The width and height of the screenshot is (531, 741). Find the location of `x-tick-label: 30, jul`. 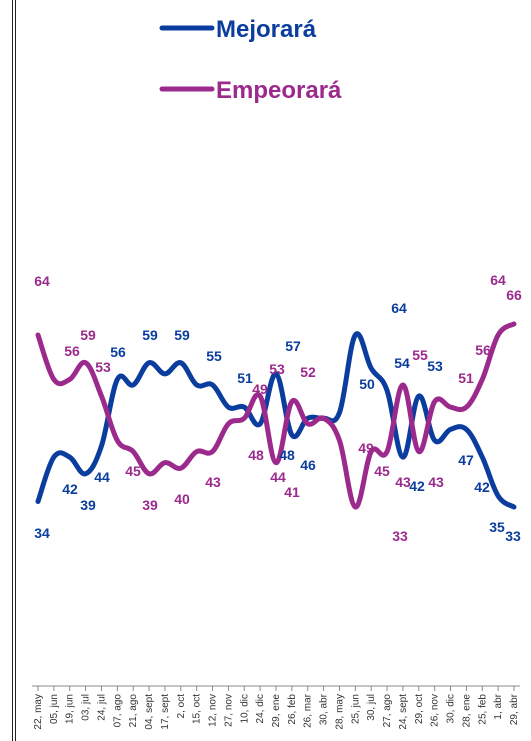

x-tick-label: 30, jul is located at coordinates (371, 707).